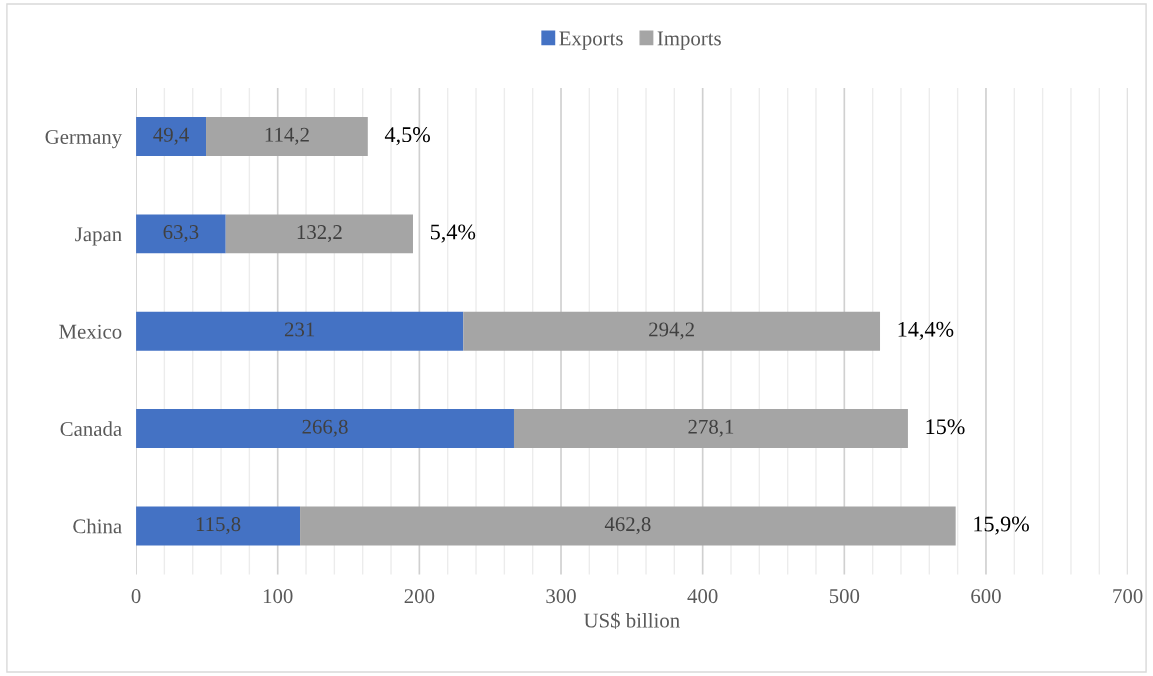 This screenshot has width=1153, height=676. I want to click on data-label: 294,2, so click(671, 331).